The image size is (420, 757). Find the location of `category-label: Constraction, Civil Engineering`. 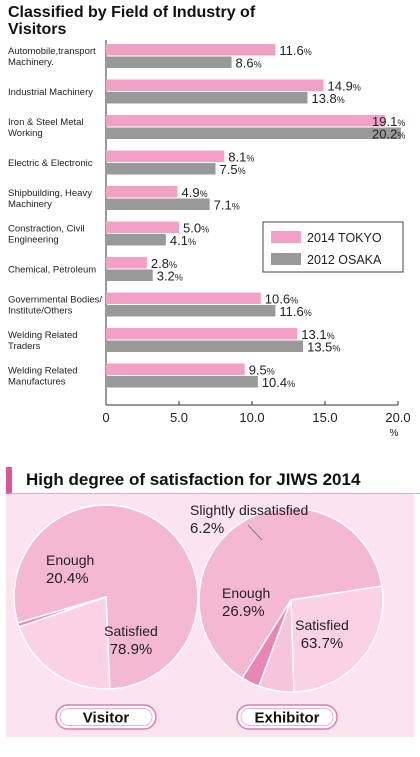

category-label: Constraction, Civil Engineering is located at coordinates (46, 235).